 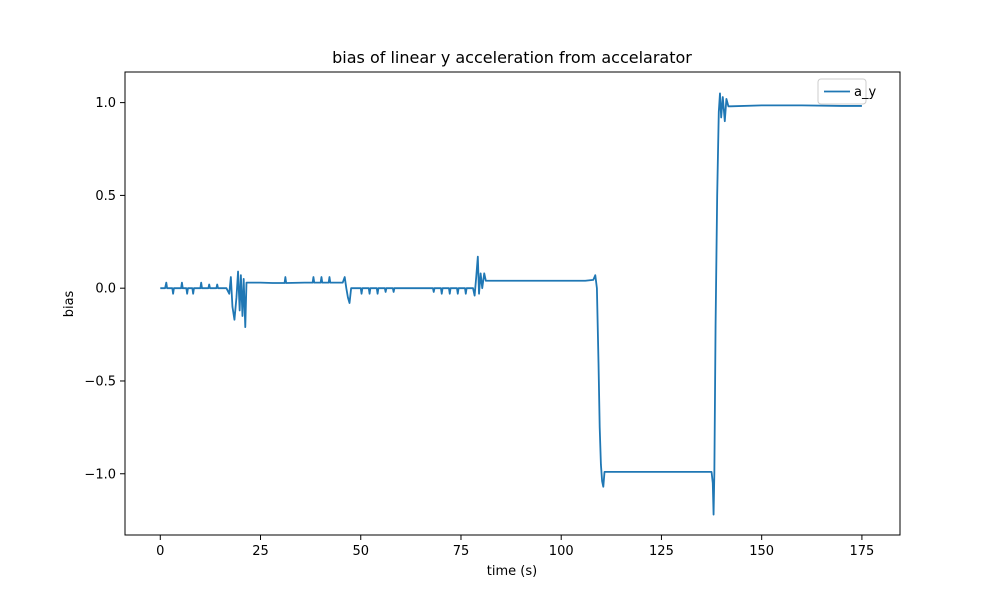 What do you see at coordinates (160, 551) in the screenshot?
I see `x-tick-label: 0` at bounding box center [160, 551].